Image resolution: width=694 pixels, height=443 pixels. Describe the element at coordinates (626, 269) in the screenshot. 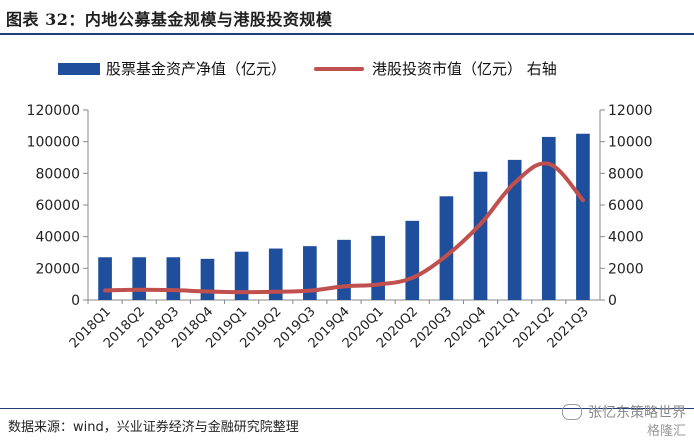

I see `y-tick-right-label: 2000` at that location.